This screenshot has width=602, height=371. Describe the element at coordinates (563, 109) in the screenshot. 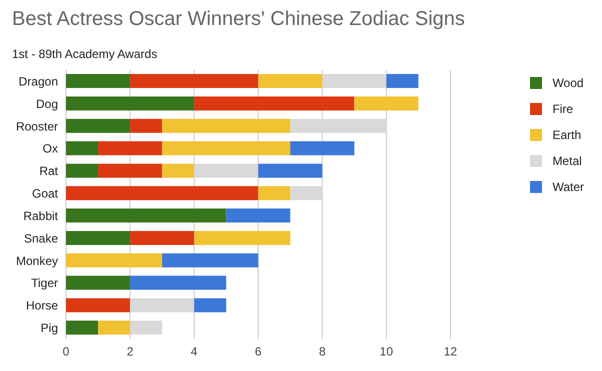

I see `legend-label: Fire` at that location.